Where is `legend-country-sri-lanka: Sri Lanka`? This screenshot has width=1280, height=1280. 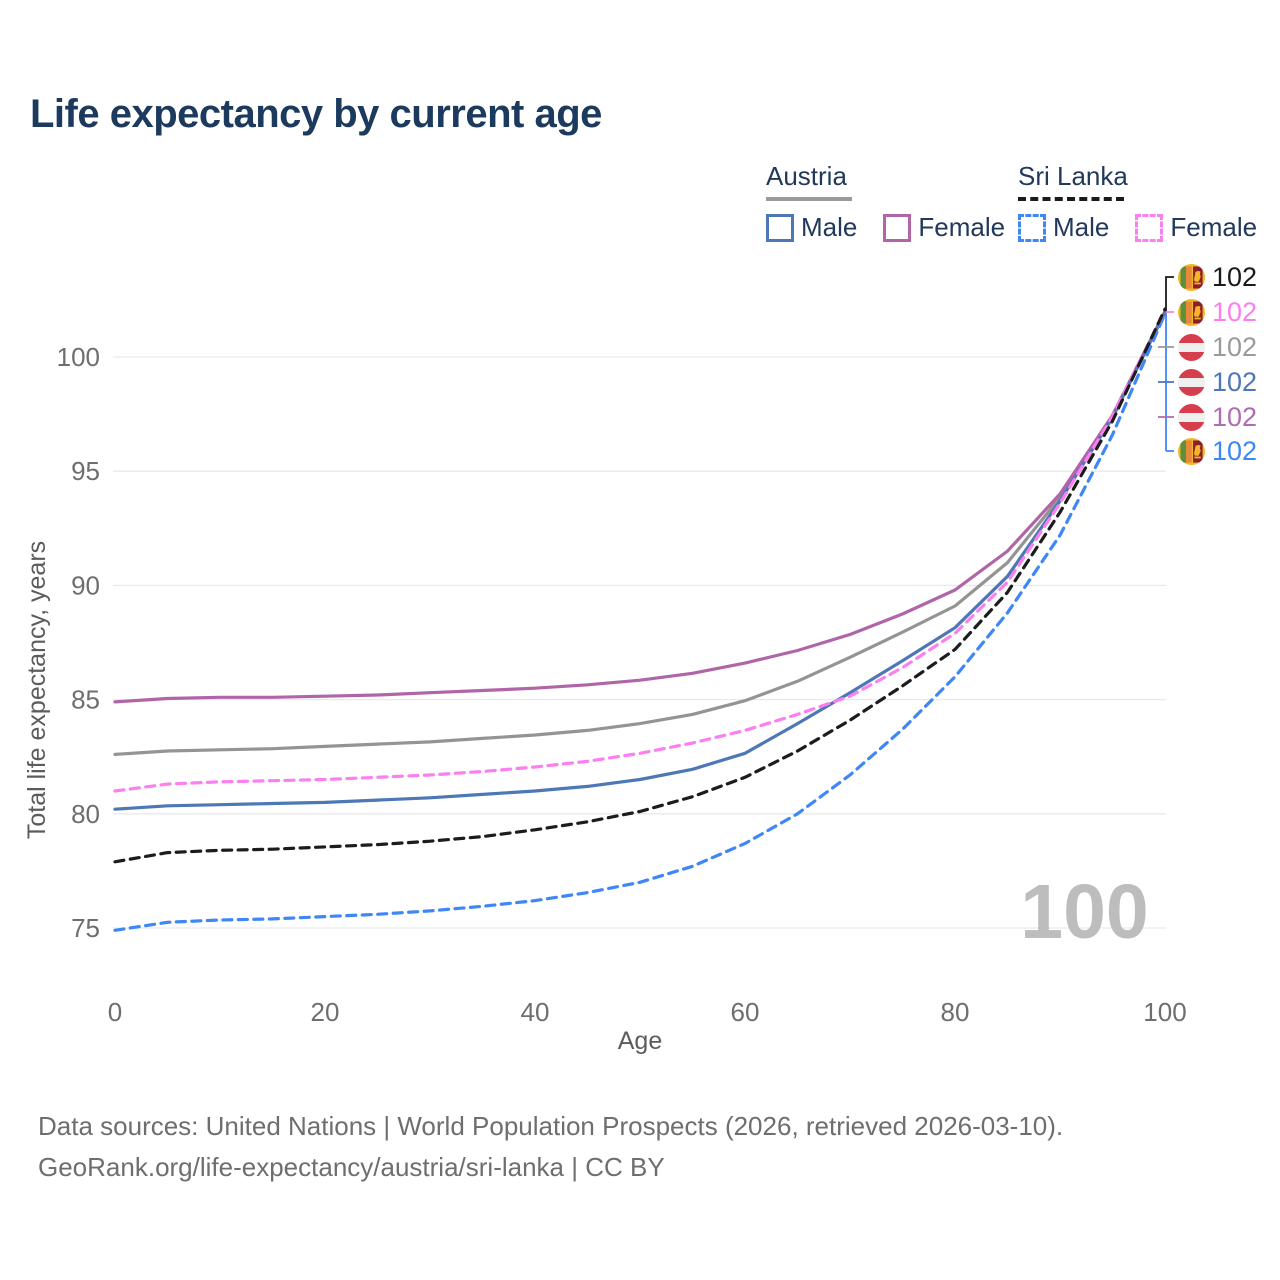
legend-country-sri-lanka: Sri Lanka is located at coordinates (1073, 176).